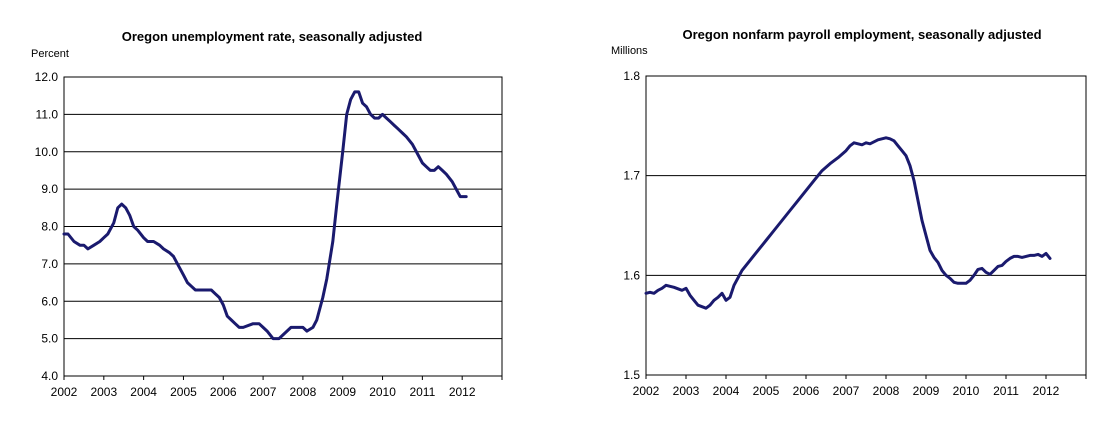 The image size is (1103, 435). I want to click on unemployment-y-tick-label: 8.0, so click(49, 227).